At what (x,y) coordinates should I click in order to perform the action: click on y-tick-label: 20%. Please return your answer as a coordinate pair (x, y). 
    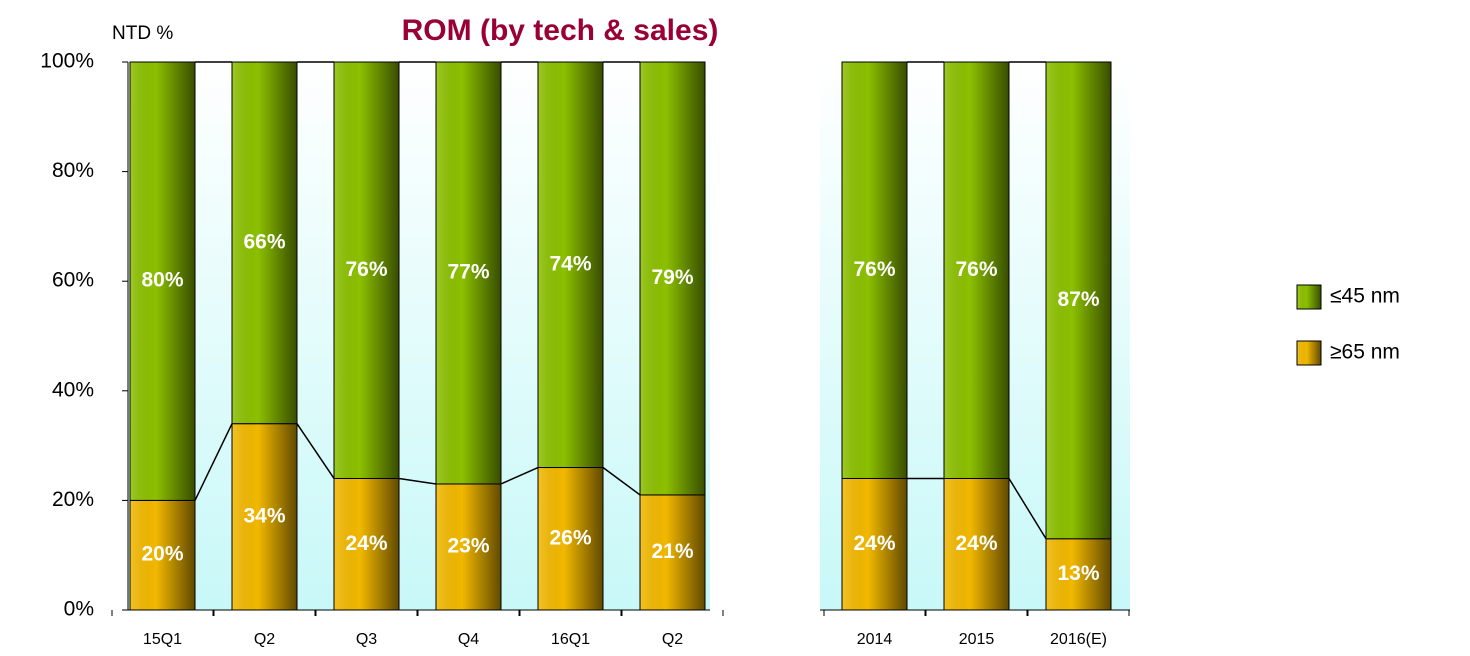
    Looking at the image, I should click on (73, 499).